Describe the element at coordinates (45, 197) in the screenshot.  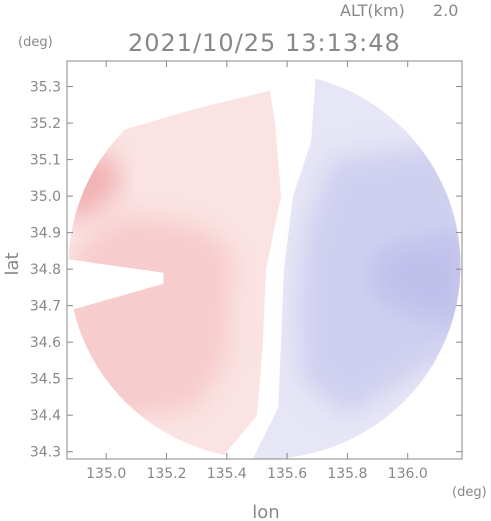
I see `y-tick-label-7: 35.0` at that location.